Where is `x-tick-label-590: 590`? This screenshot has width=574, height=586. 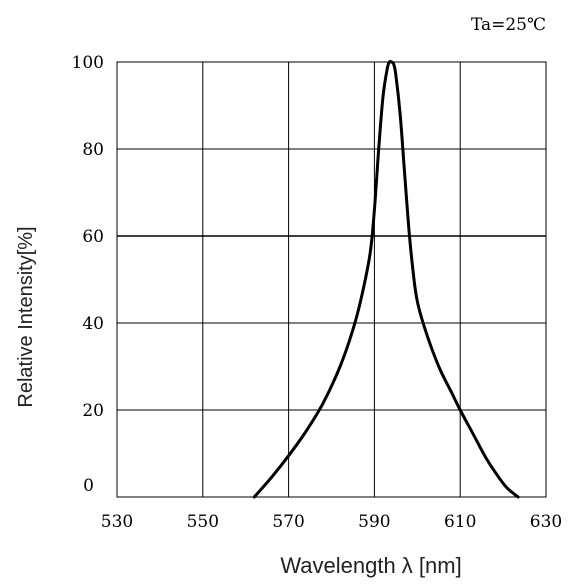
x-tick-label-590: 590 is located at coordinates (374, 522).